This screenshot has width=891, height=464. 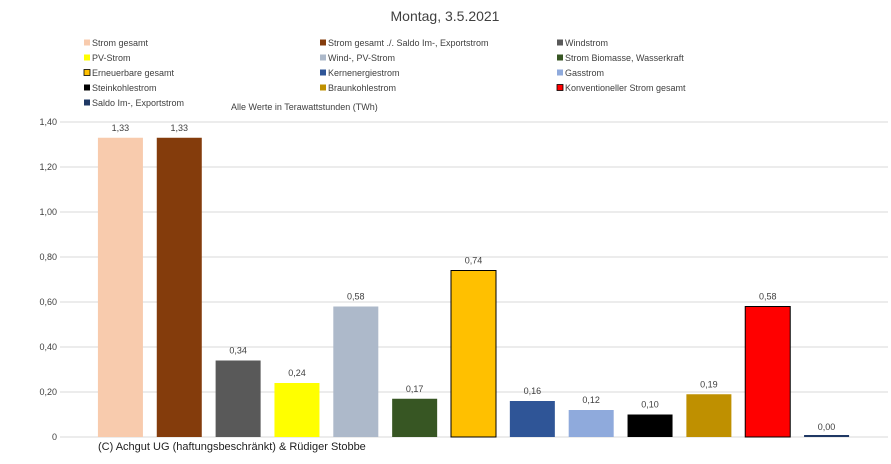 I want to click on legend-label: Erneuerbare gesamt, so click(x=133, y=73).